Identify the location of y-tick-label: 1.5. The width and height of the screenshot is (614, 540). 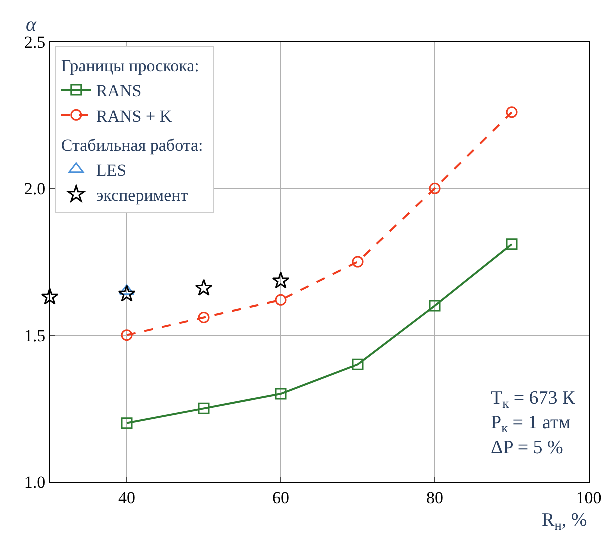
(35, 336).